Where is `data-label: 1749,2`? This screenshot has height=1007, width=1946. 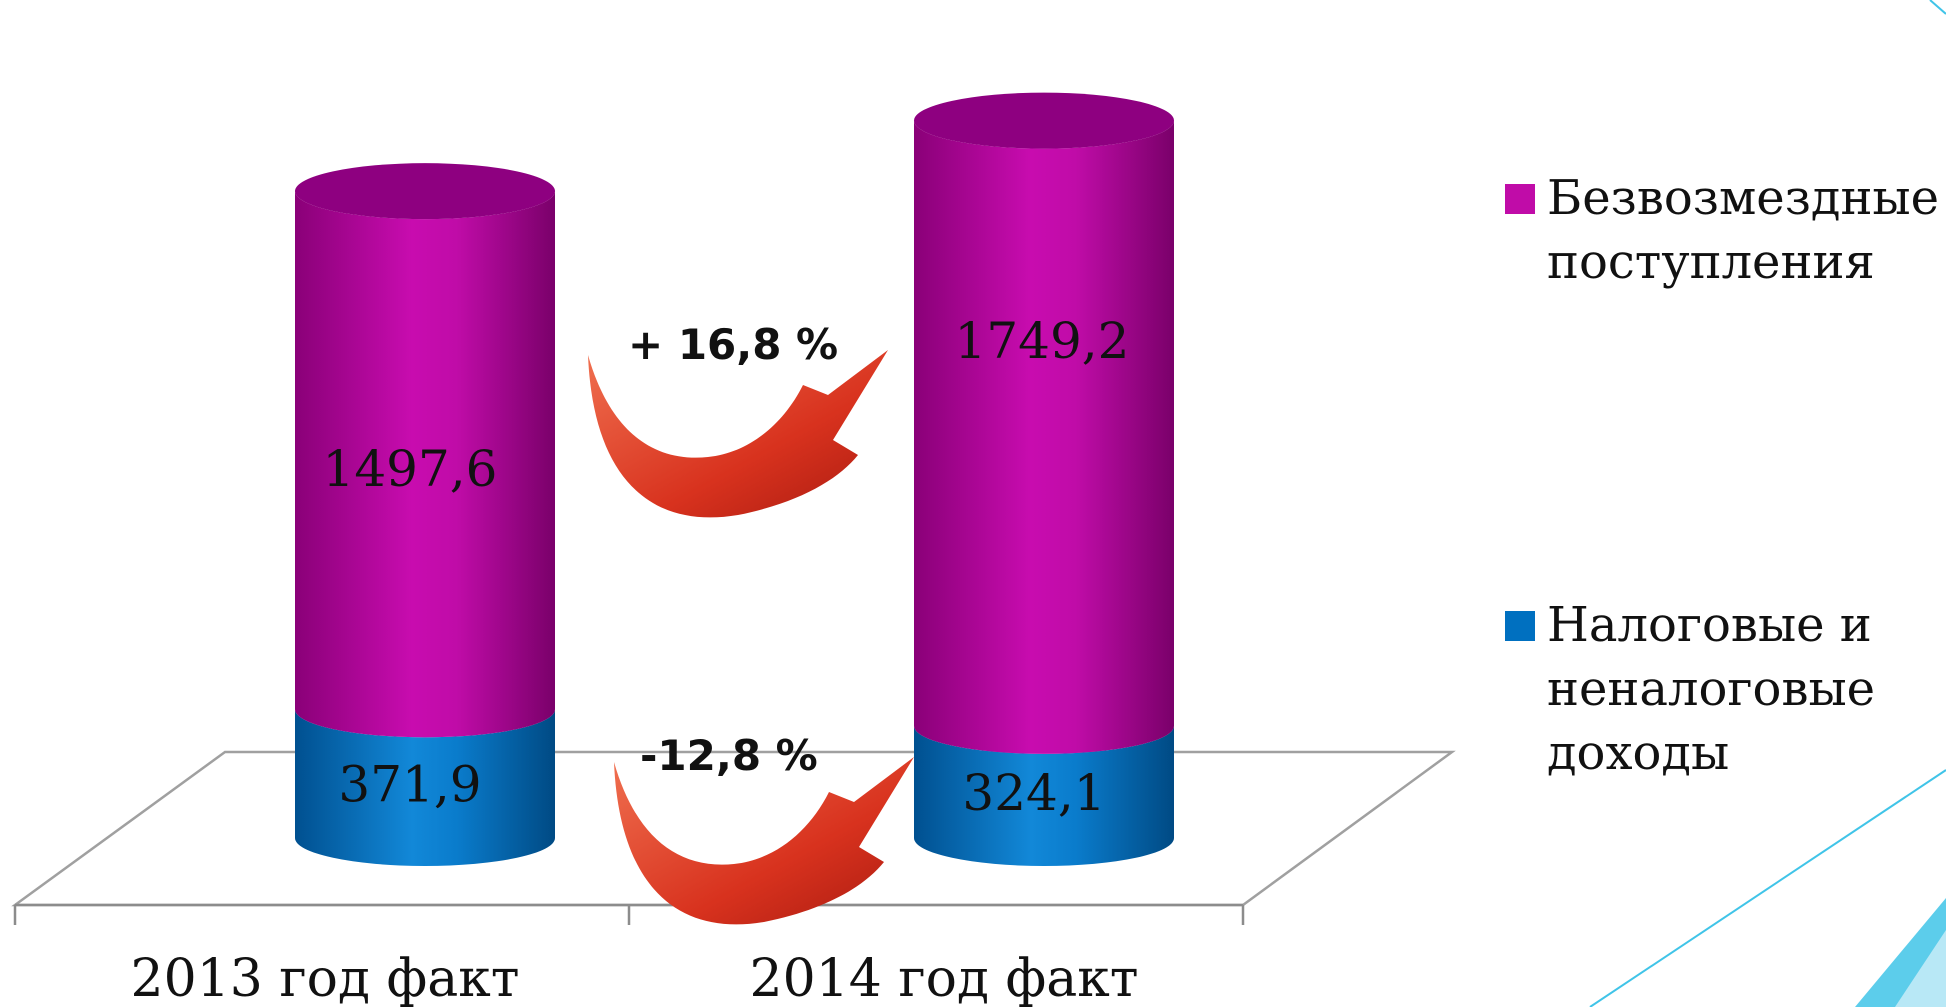 data-label: 1749,2 is located at coordinates (1042, 341).